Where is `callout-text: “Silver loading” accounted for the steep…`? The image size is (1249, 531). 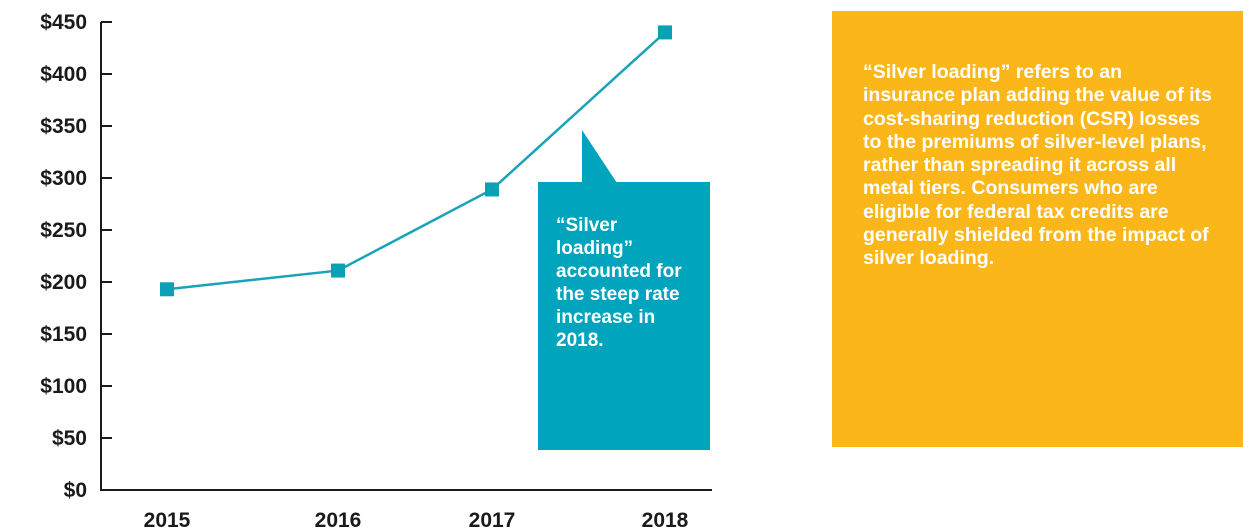
callout-text: “Silver loading” accounted for the steep… is located at coordinates (619, 283).